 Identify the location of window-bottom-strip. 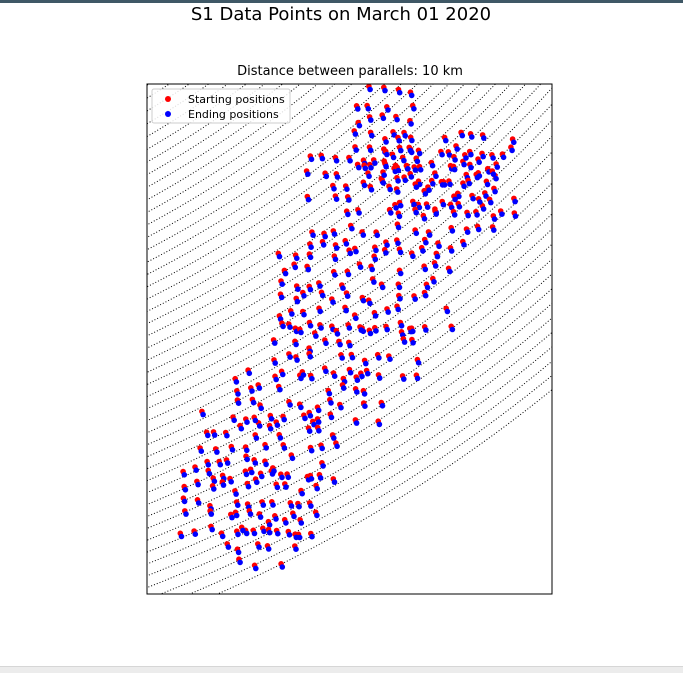
(341, 669).